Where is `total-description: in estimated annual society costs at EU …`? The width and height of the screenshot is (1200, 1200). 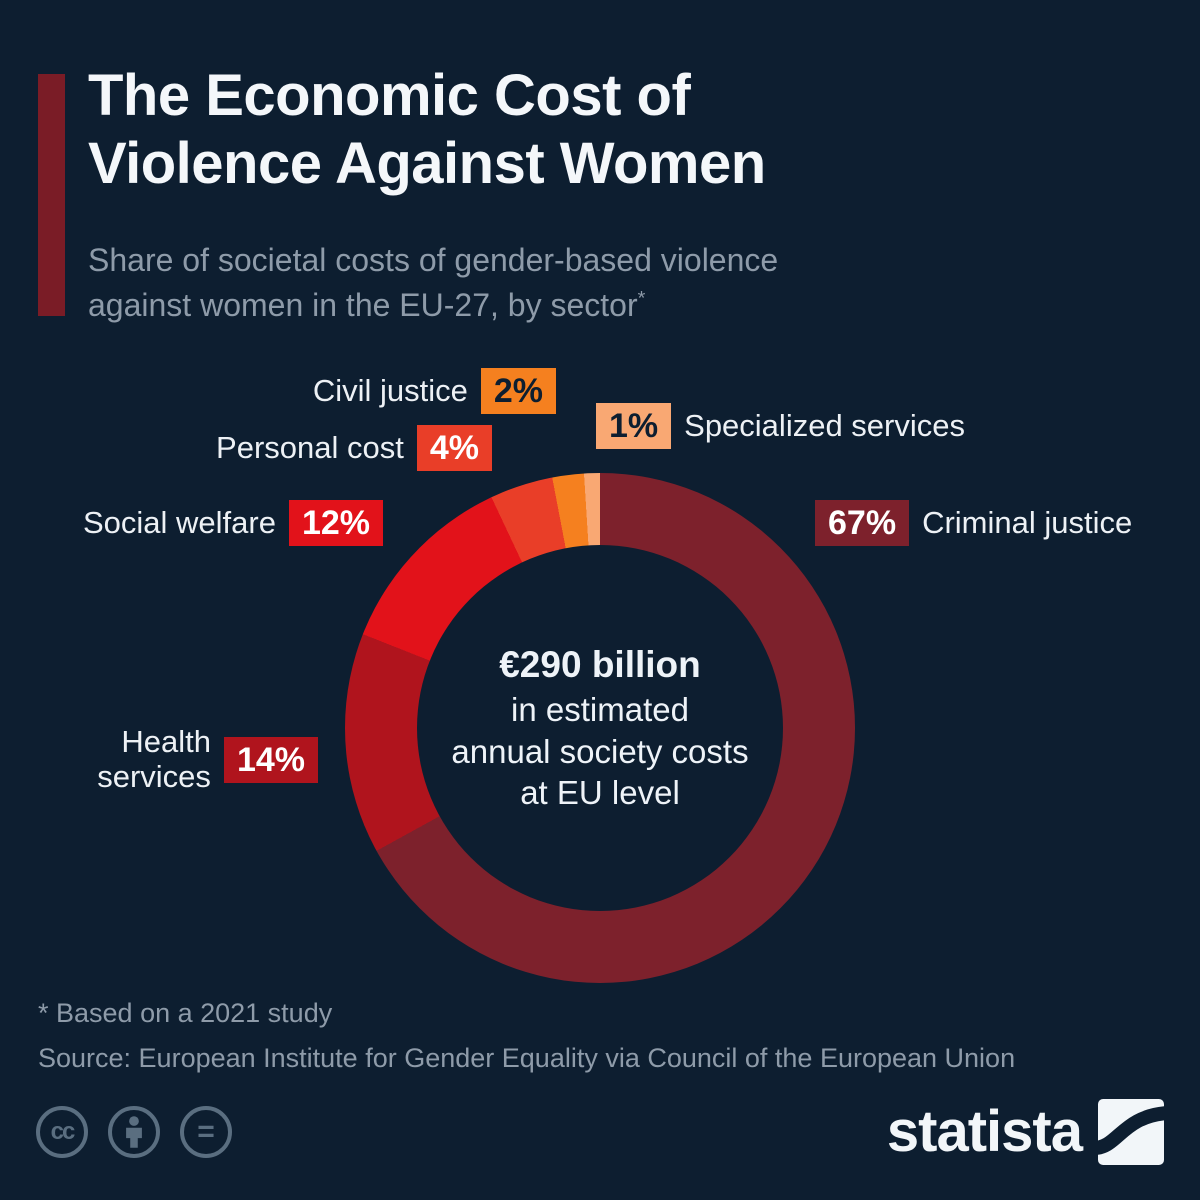
total-description: in estimated annual society costs at EU … is located at coordinates (600, 751).